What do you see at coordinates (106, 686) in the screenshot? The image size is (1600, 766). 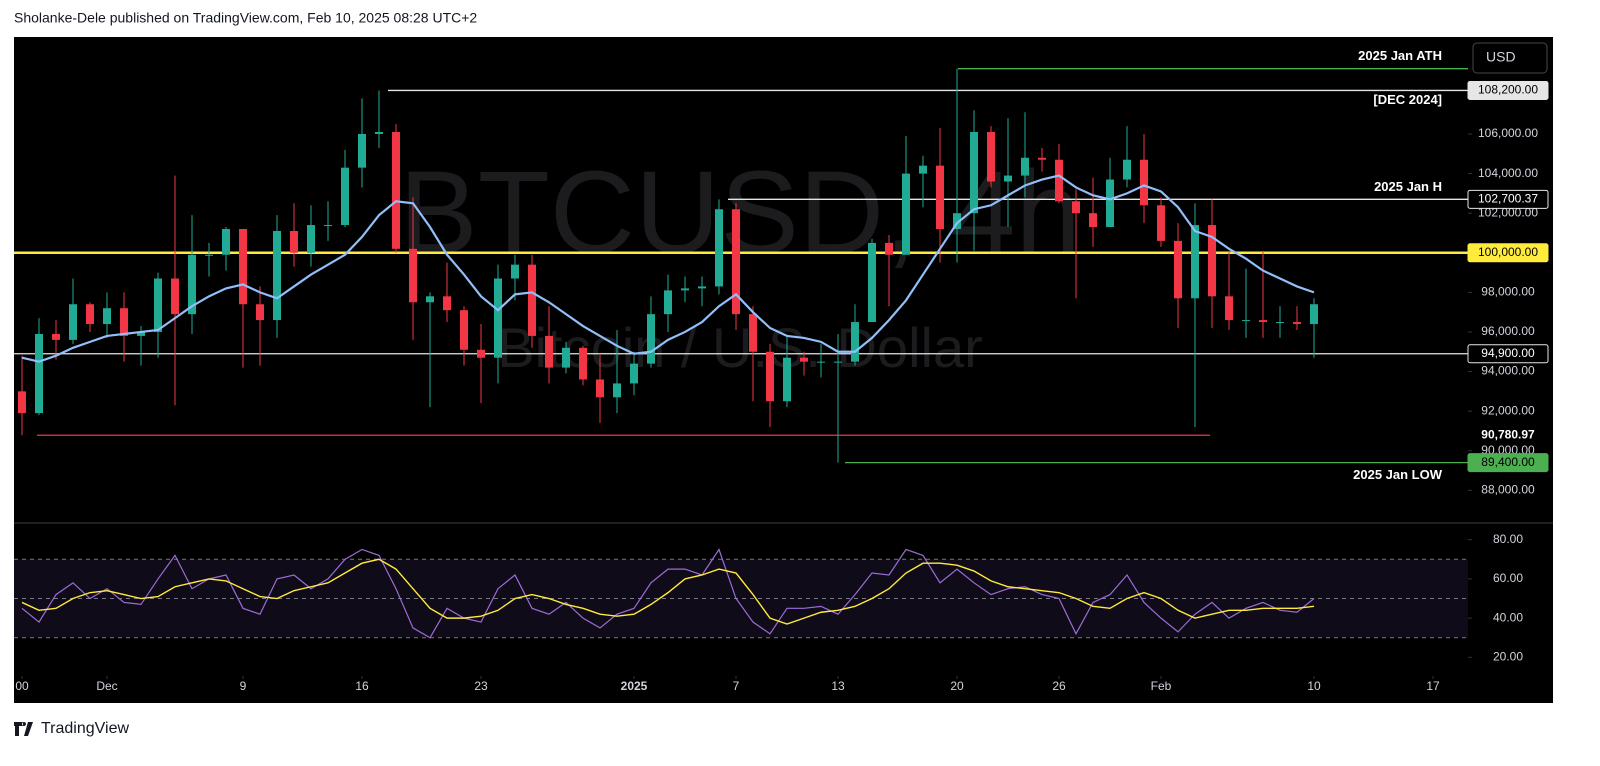 I see `x-tick-label: Dec` at bounding box center [106, 686].